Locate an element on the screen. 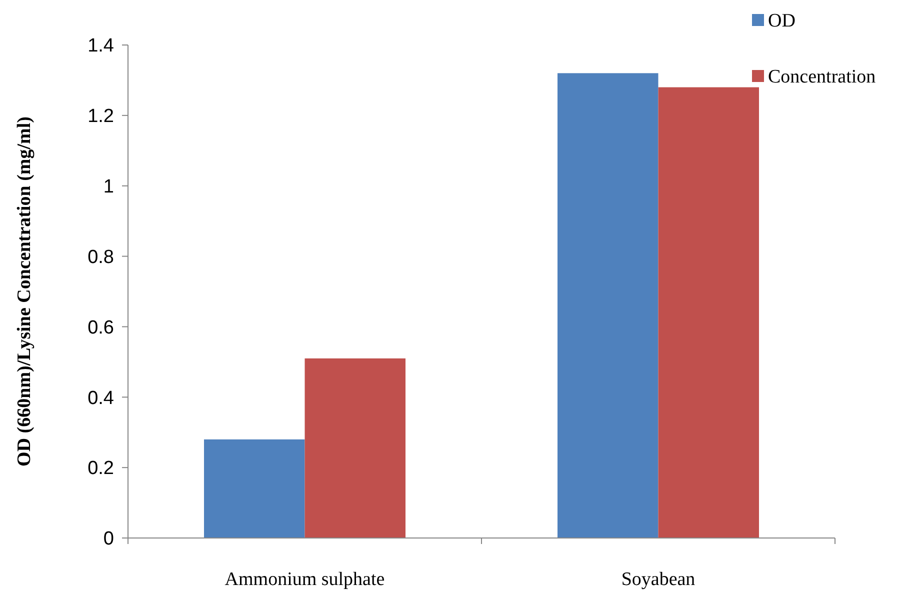 Image resolution: width=917 pixels, height=592 pixels. legend-label: OD is located at coordinates (782, 21).